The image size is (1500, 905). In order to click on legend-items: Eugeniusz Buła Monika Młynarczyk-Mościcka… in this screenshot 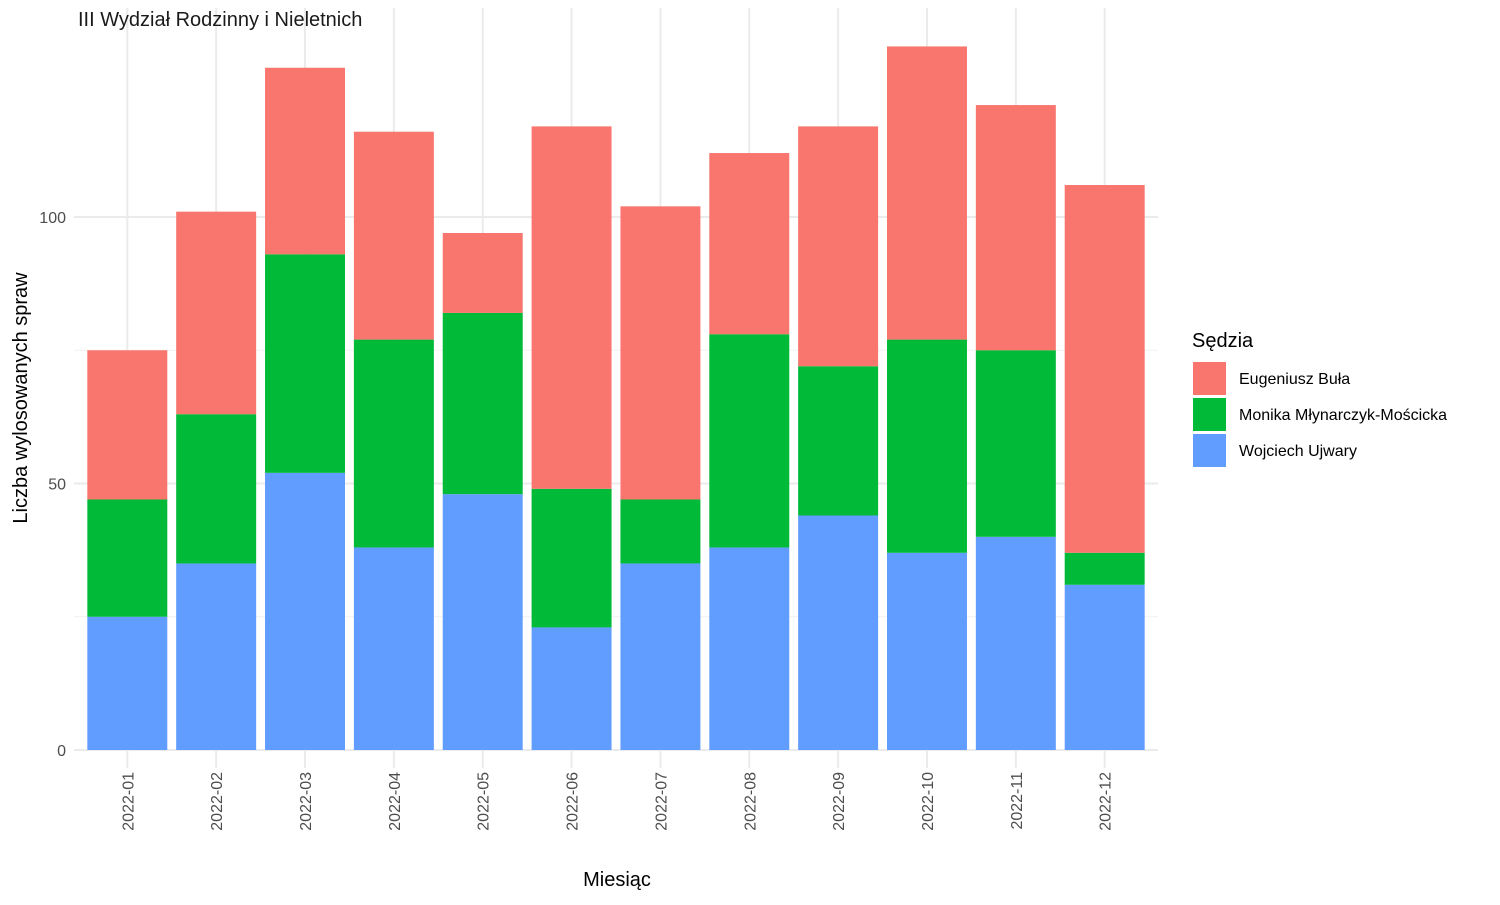, I will do `click(1320, 414)`.